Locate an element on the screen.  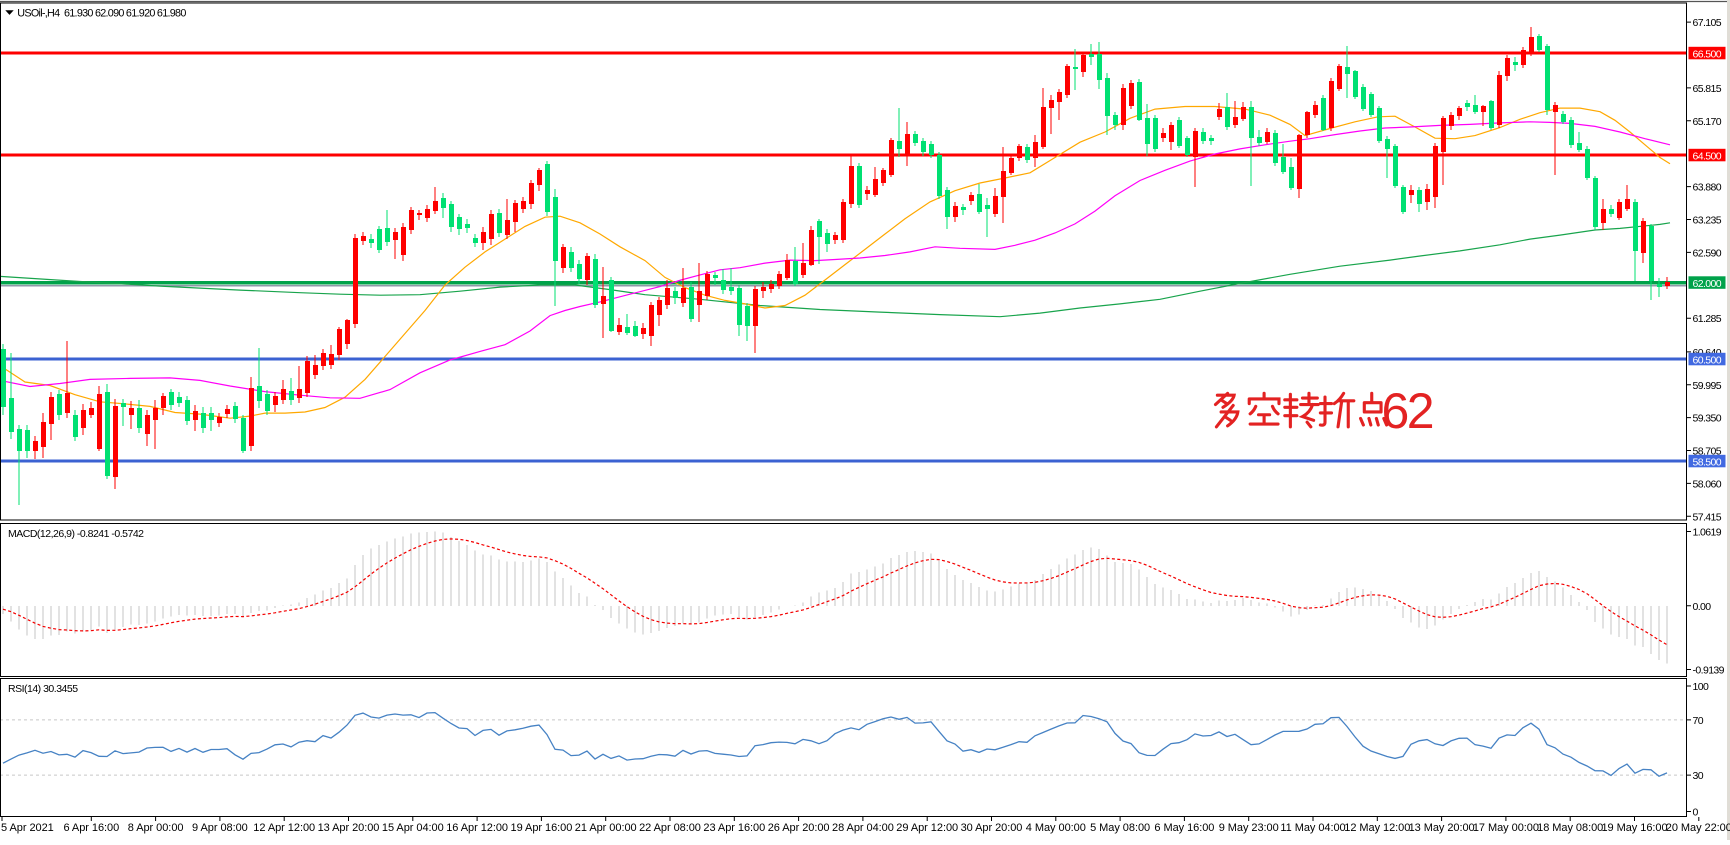
svg-text: 18 May 08:00 is located at coordinates (1570, 828).